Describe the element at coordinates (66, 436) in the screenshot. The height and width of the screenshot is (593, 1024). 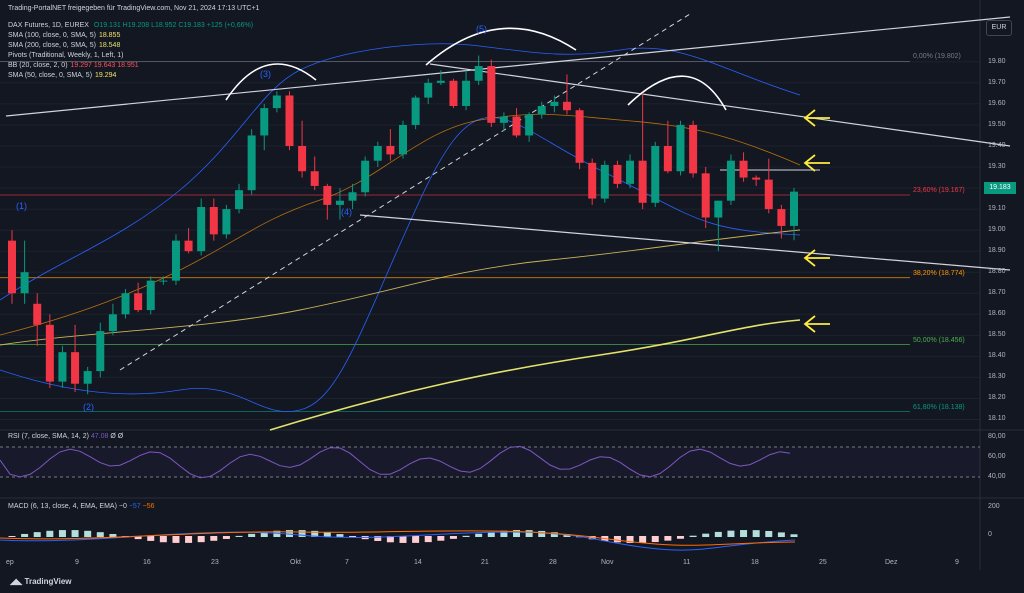
I see `rsi-title: RSI (7, close, SMA, 14, 2) 47.08 Ø Ø` at that location.